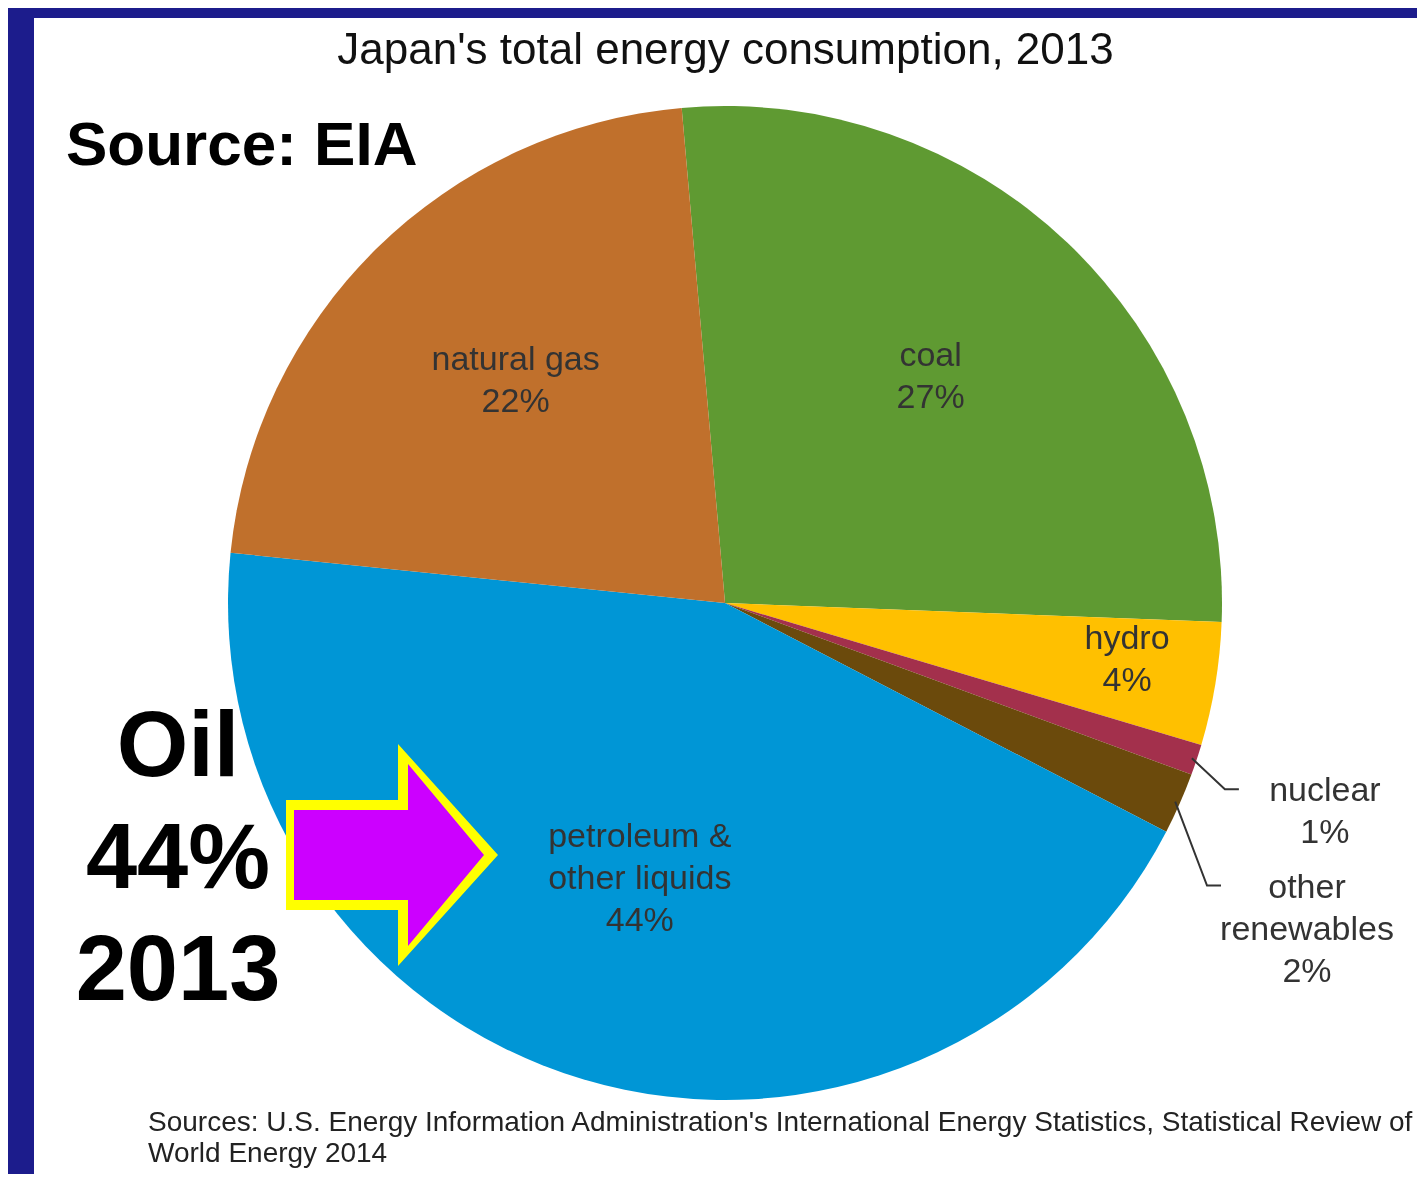 The width and height of the screenshot is (1425, 1182). What do you see at coordinates (1127, 636) in the screenshot?
I see `slice-label: hydro` at bounding box center [1127, 636].